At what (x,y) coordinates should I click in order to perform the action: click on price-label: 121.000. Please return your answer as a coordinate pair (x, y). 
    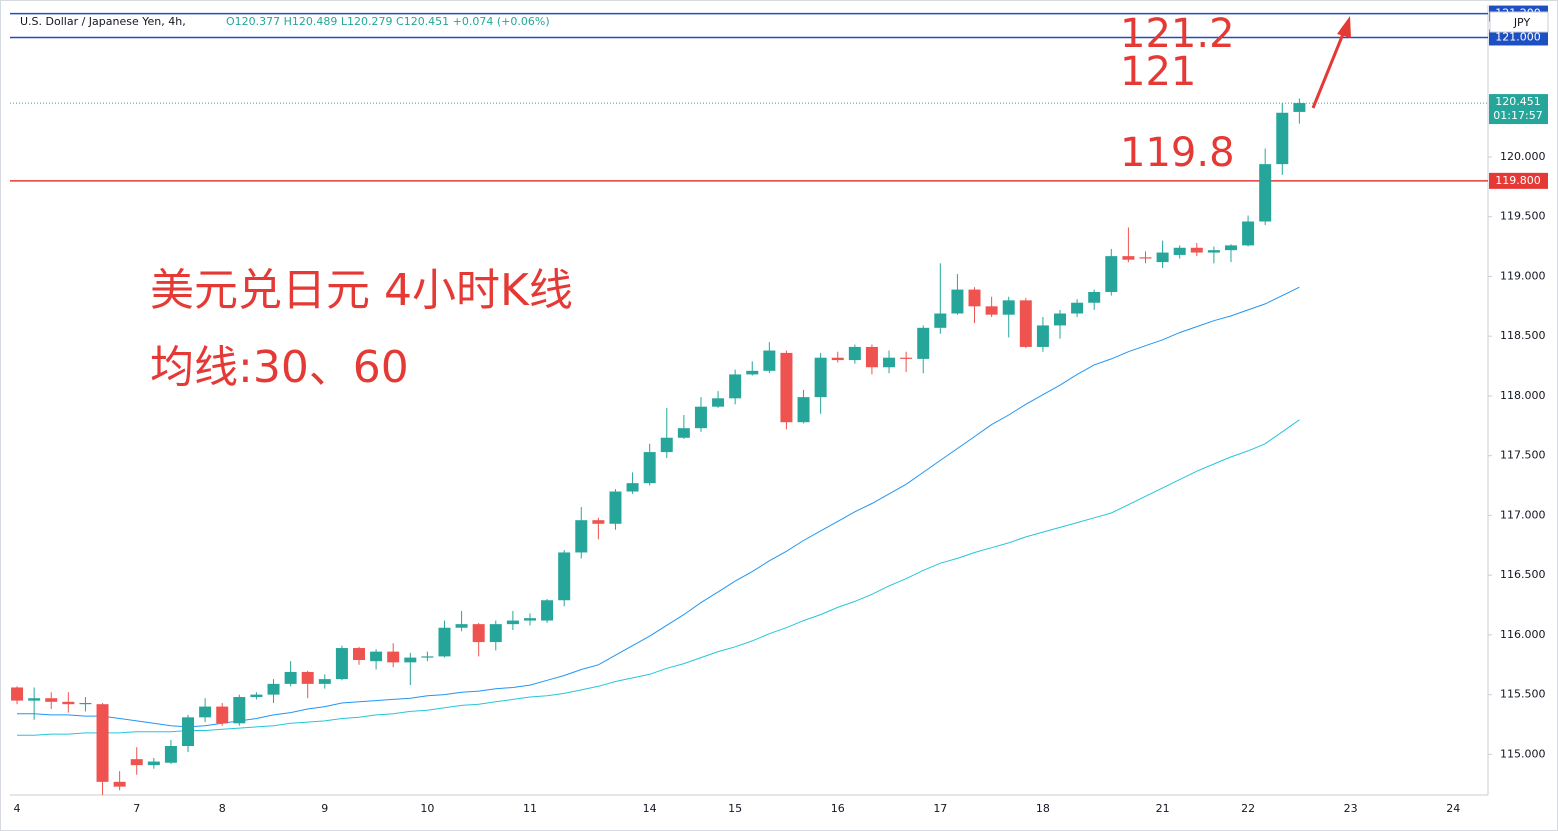
    Looking at the image, I should click on (1518, 36).